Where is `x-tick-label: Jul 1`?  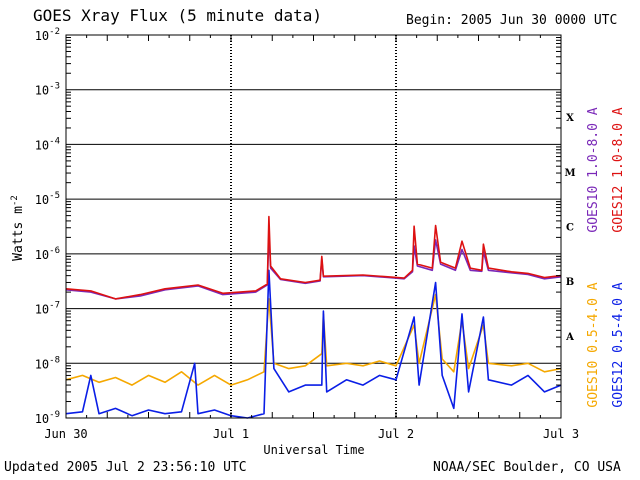 x-tick-label: Jul 1 is located at coordinates (231, 434).